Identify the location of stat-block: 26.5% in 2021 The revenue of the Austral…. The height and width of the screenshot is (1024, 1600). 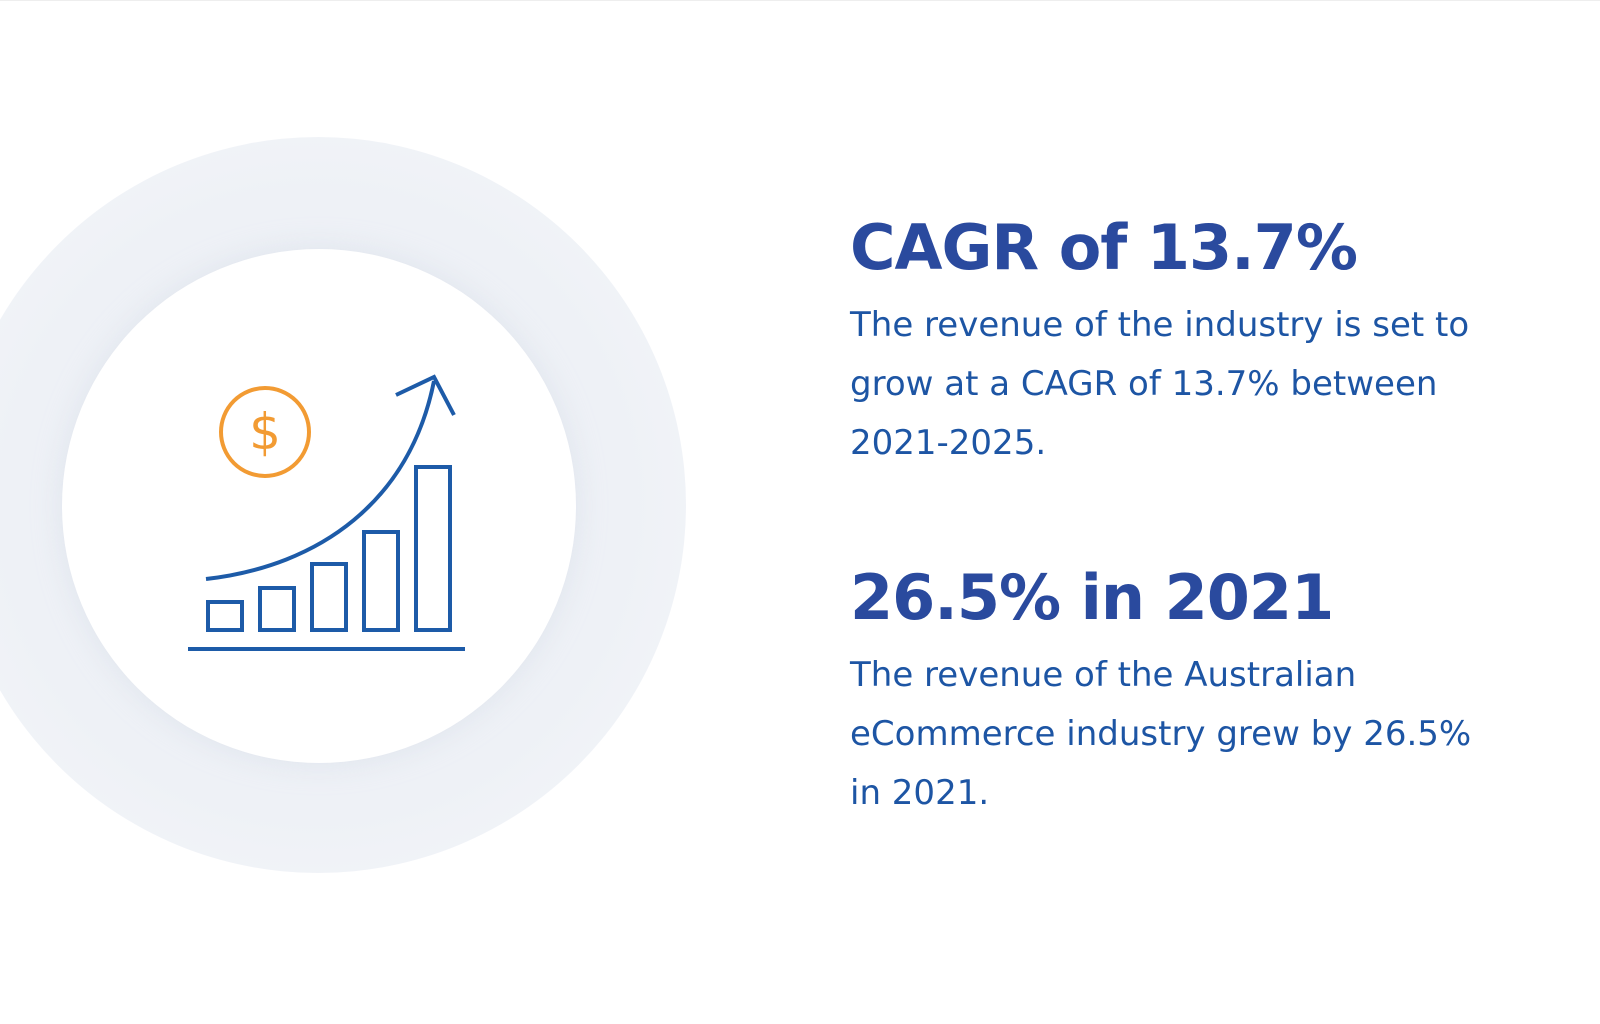
(1170, 692).